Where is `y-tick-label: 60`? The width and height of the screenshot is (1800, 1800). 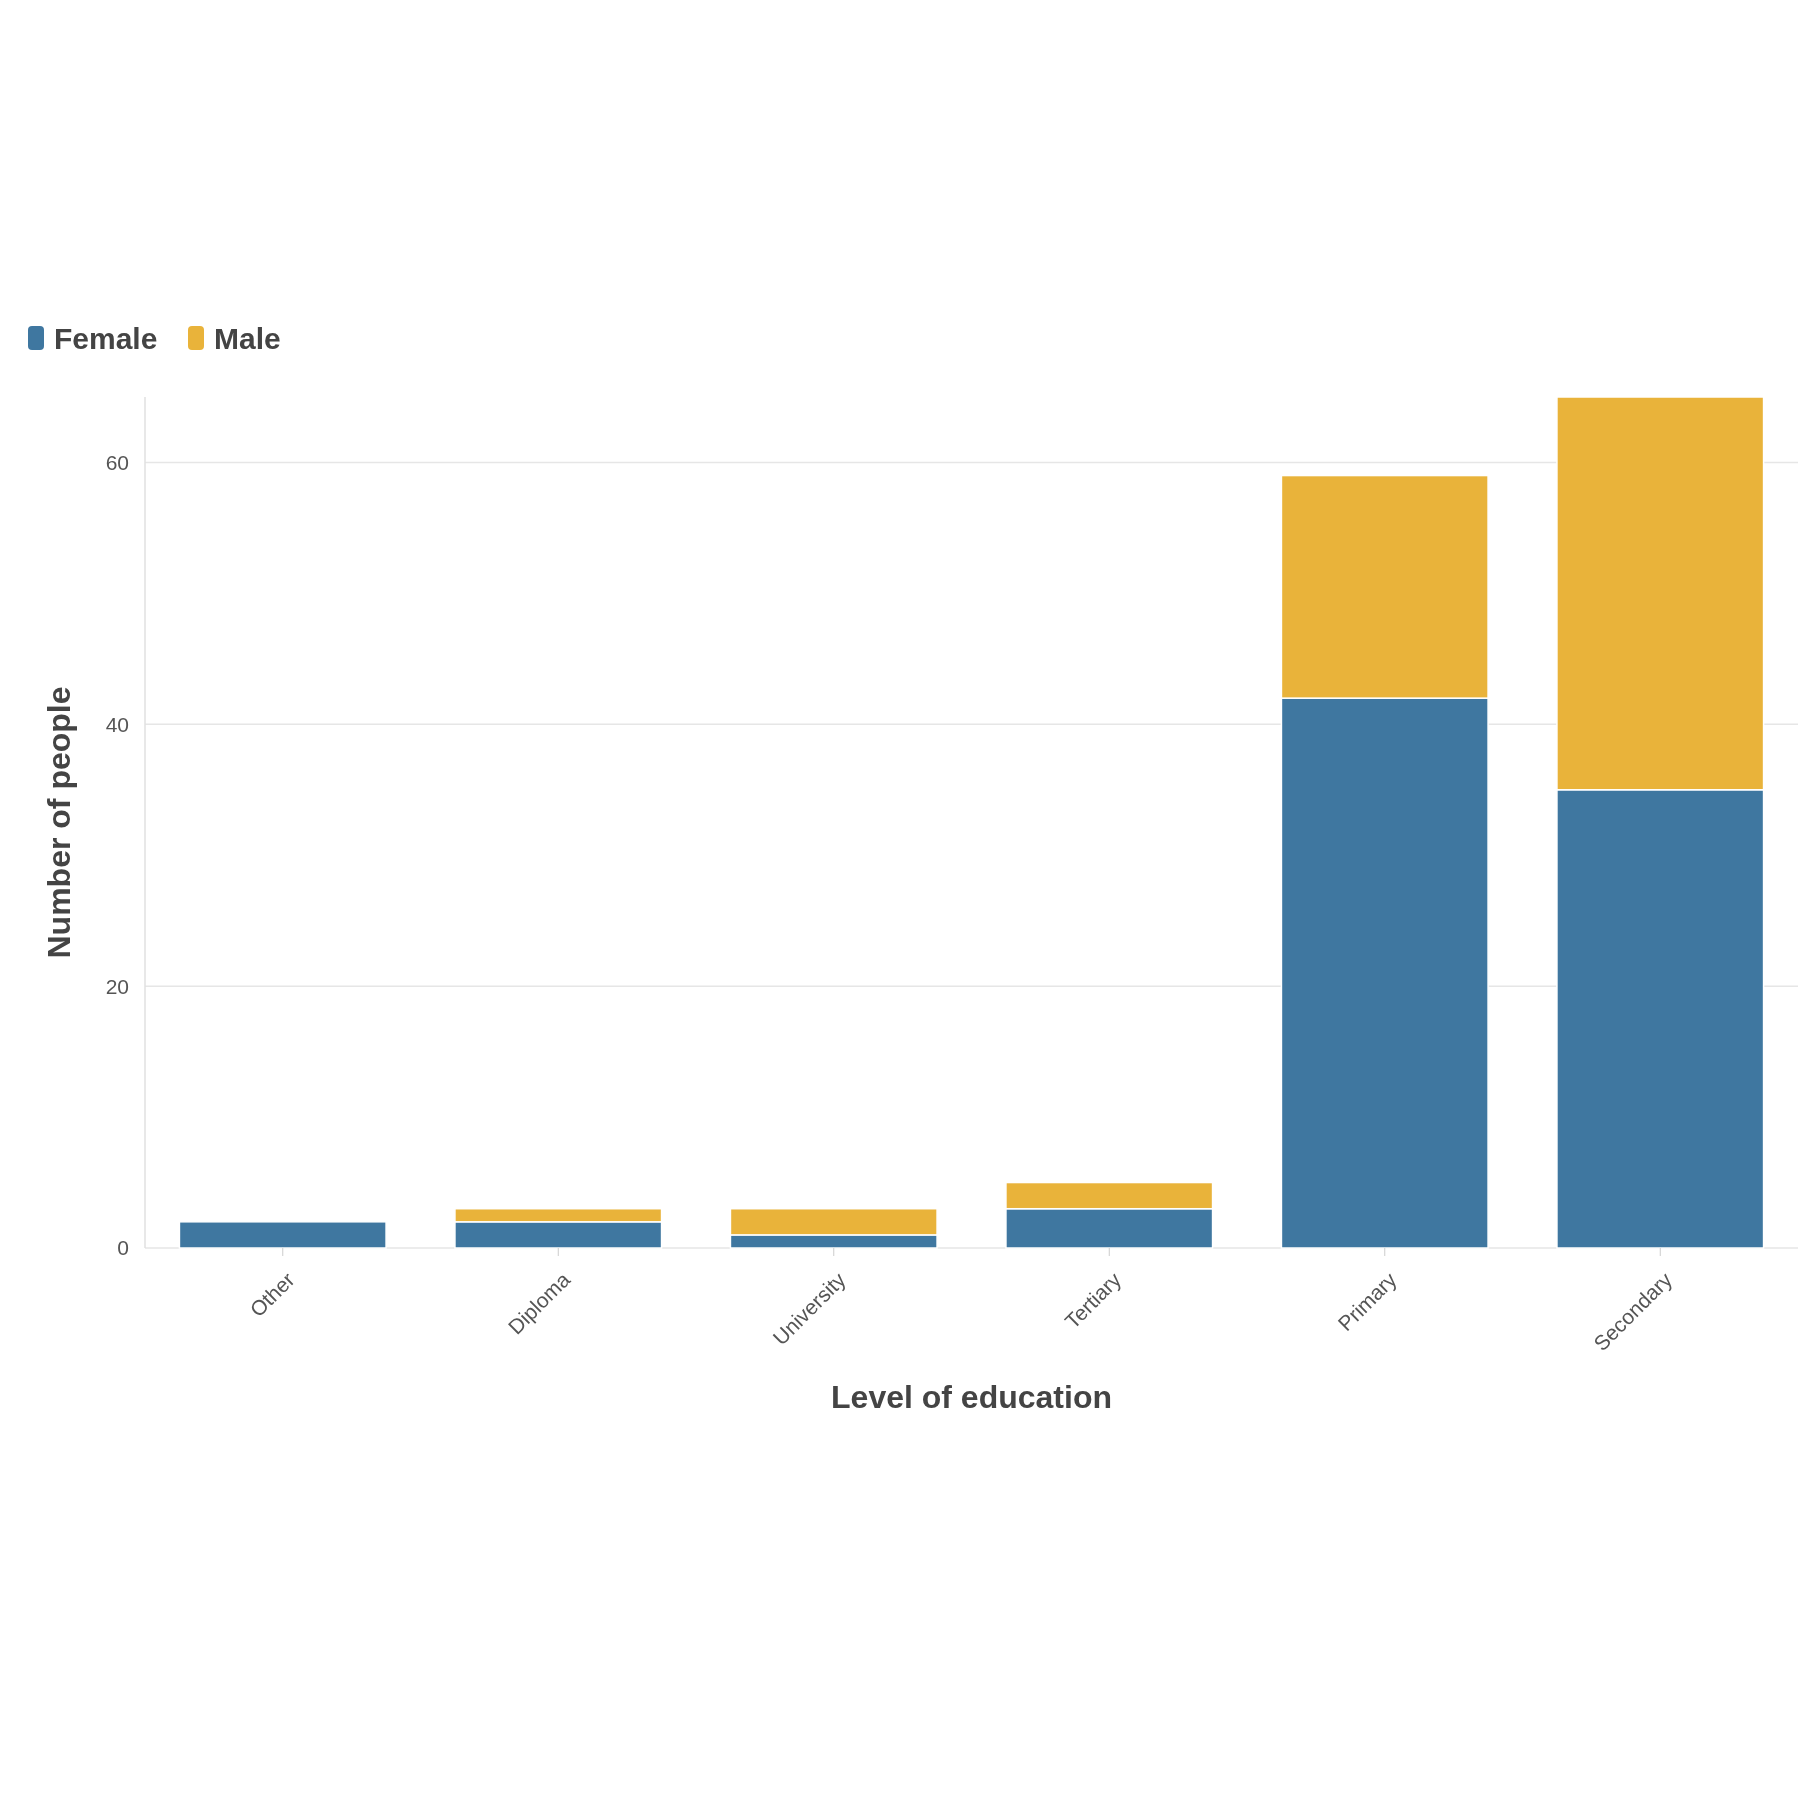
y-tick-label: 60 is located at coordinates (117, 462).